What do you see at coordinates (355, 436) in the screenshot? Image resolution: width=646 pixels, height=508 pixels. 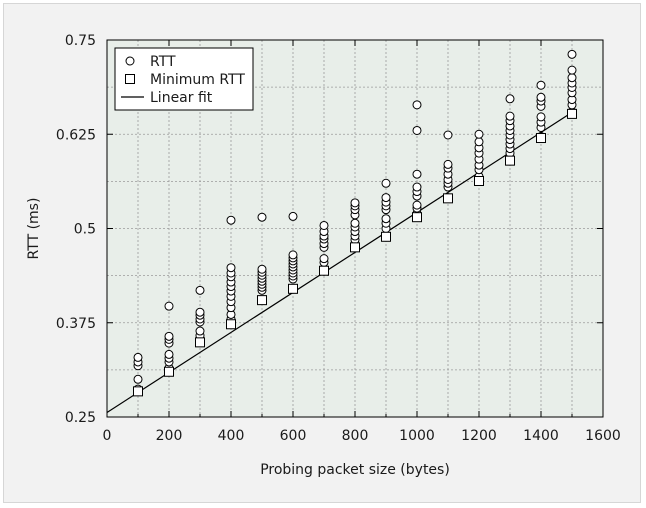 I see `x-tick-label: 800` at bounding box center [355, 436].